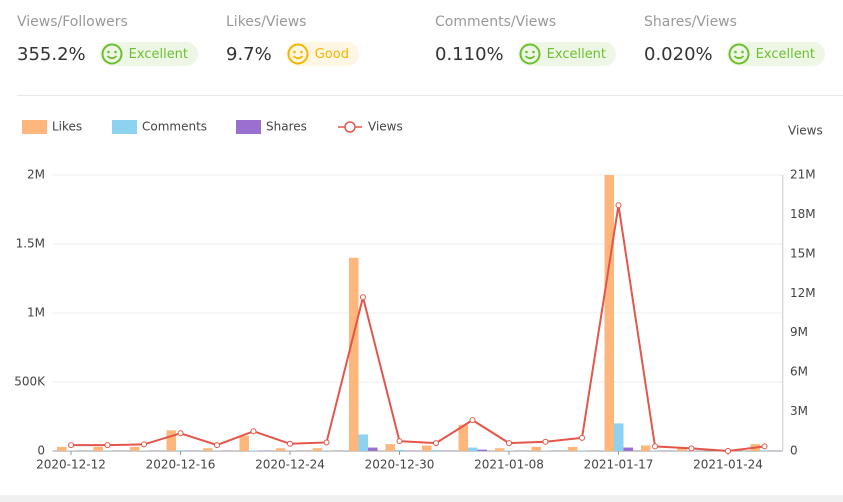 This screenshot has width=843, height=502. Describe the element at coordinates (30, 244) in the screenshot. I see `y-tick-label: 1.5M` at that location.